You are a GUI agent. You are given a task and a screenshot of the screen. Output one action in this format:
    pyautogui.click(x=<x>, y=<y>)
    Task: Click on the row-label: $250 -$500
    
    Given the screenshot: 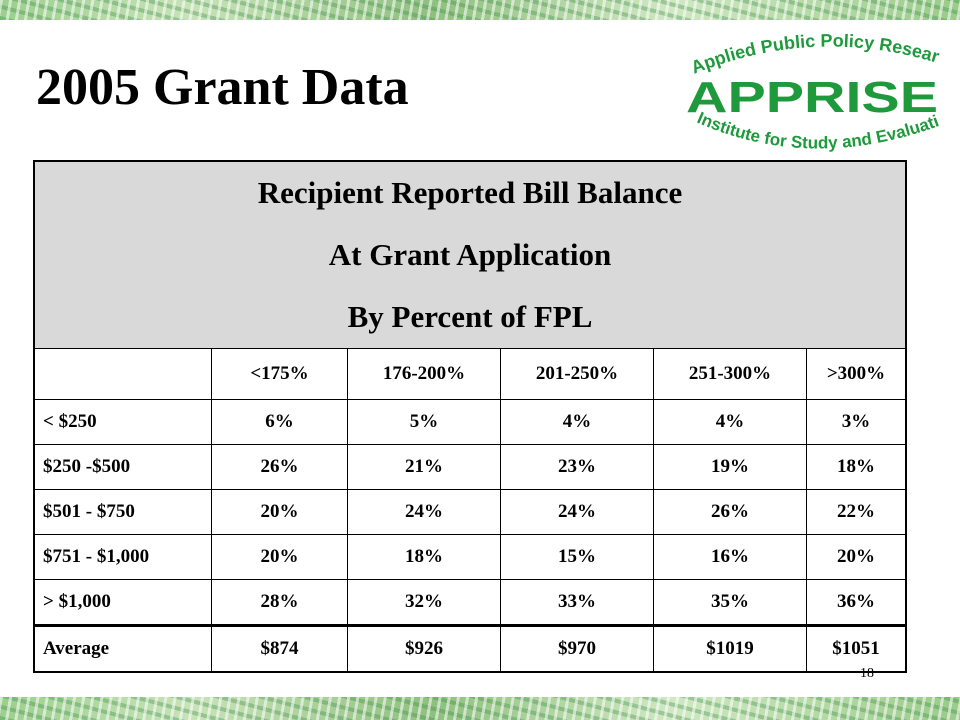 What is the action you would take?
    pyautogui.click(x=122, y=467)
    